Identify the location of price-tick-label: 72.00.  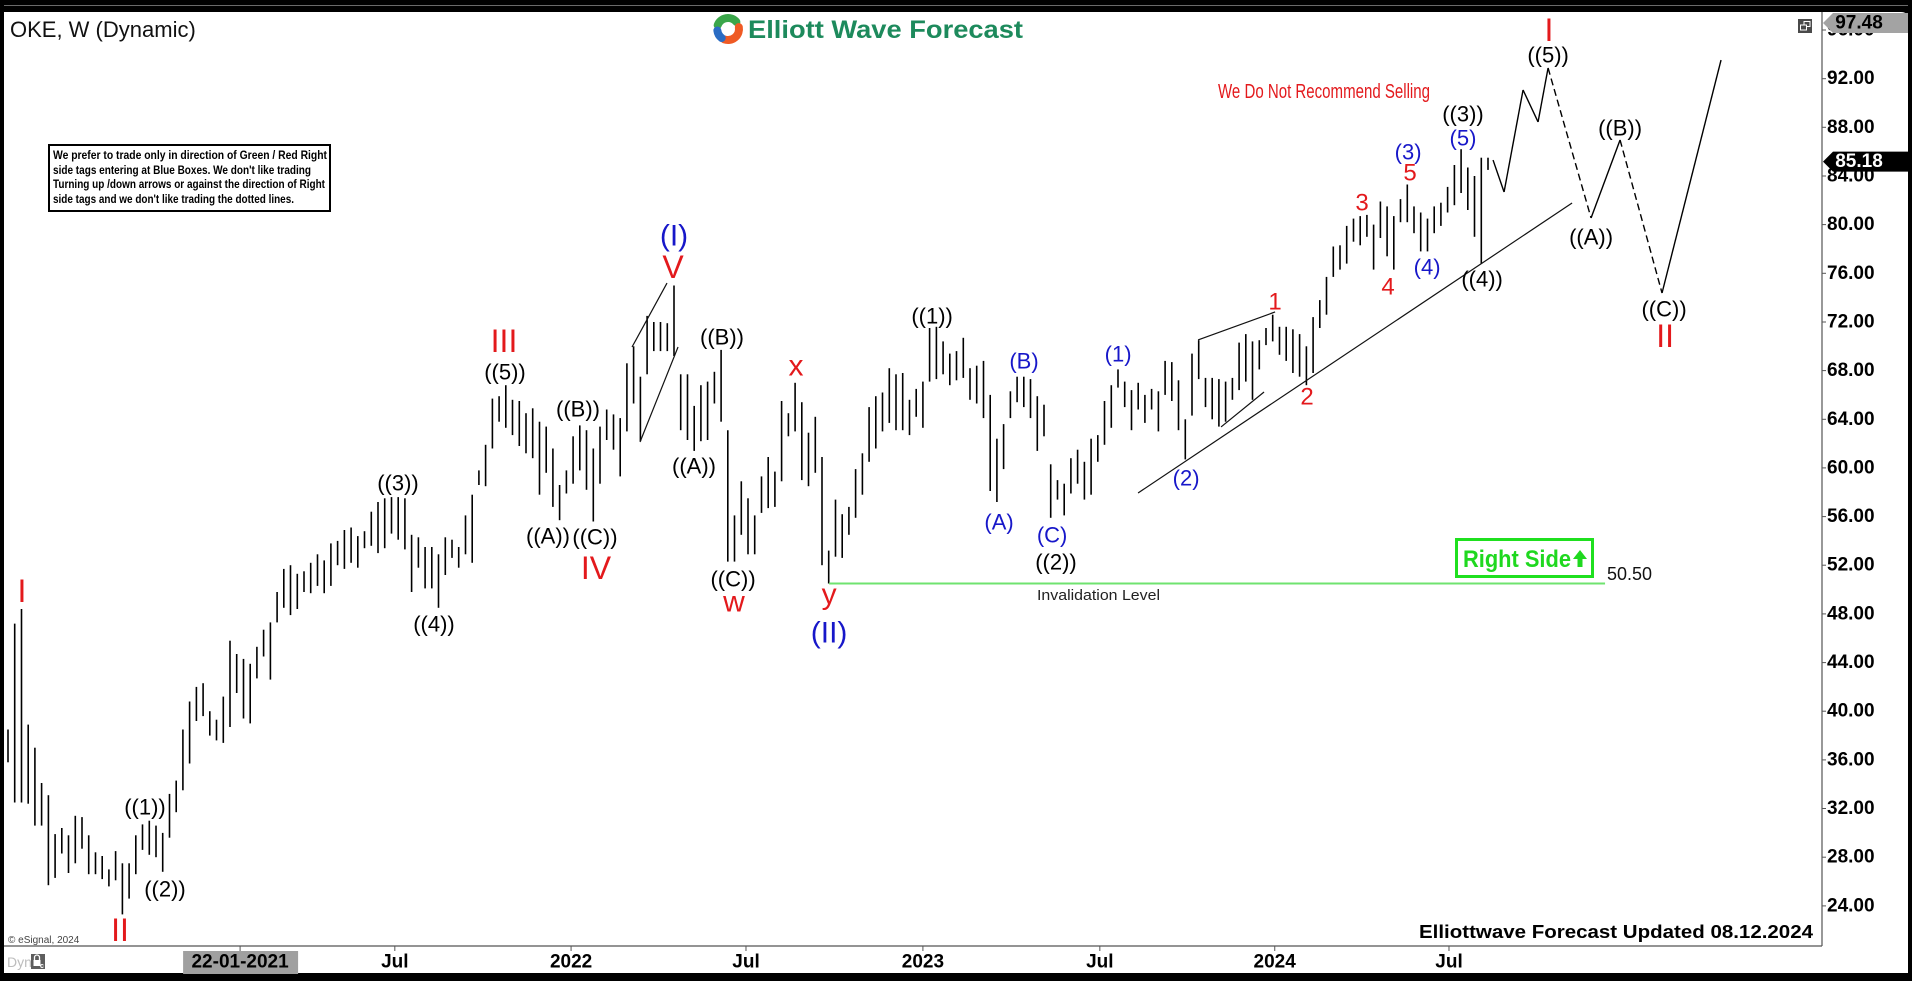
(1851, 322).